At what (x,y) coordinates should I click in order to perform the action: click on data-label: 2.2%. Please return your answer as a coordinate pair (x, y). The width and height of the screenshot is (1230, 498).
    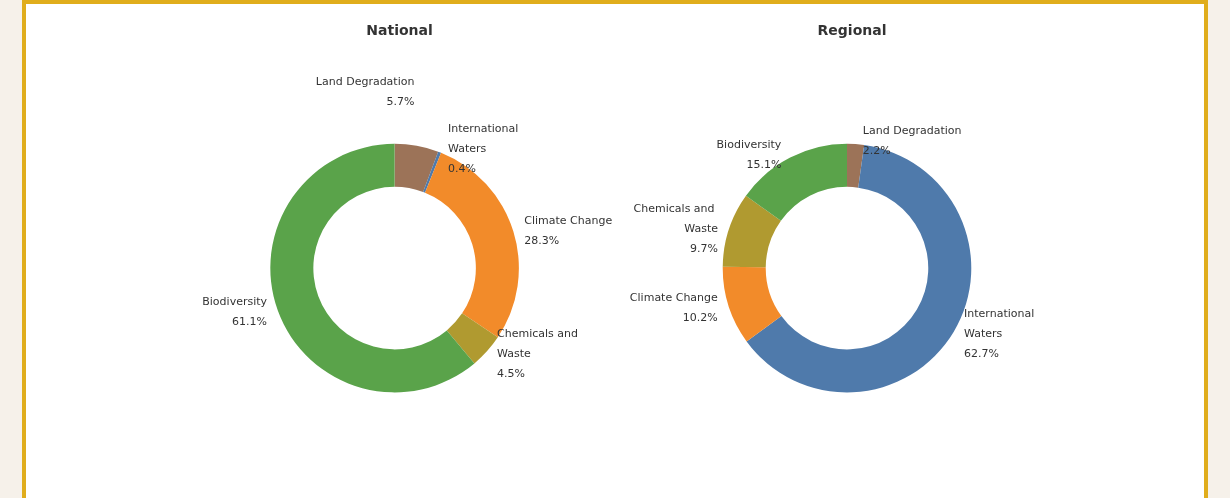
    Looking at the image, I should click on (876, 150).